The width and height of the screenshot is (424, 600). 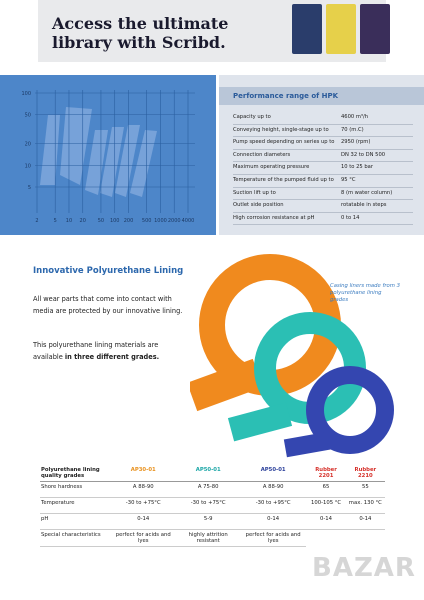 What do you see at coordinates (160, 221) in the screenshot?
I see `x-tick-label: 1000` at bounding box center [160, 221].